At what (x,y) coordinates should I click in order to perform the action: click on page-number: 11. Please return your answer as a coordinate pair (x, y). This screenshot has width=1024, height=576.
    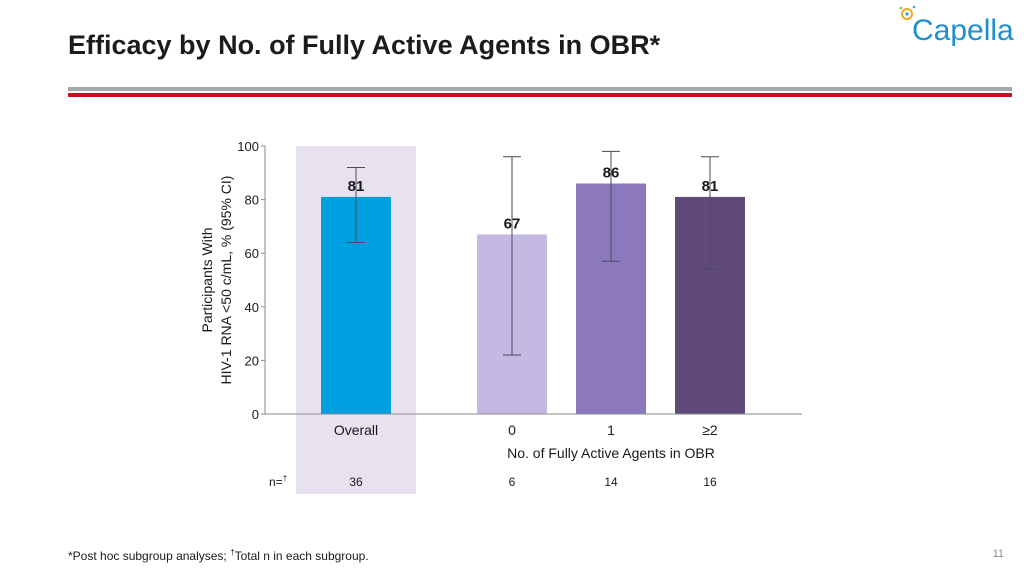
    Looking at the image, I should click on (998, 554).